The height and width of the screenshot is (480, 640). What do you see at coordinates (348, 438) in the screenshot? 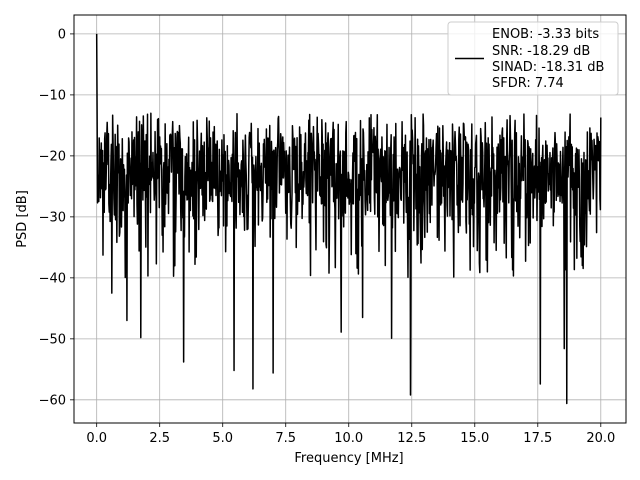
I see `x-tick-label: 10.0` at bounding box center [348, 438].